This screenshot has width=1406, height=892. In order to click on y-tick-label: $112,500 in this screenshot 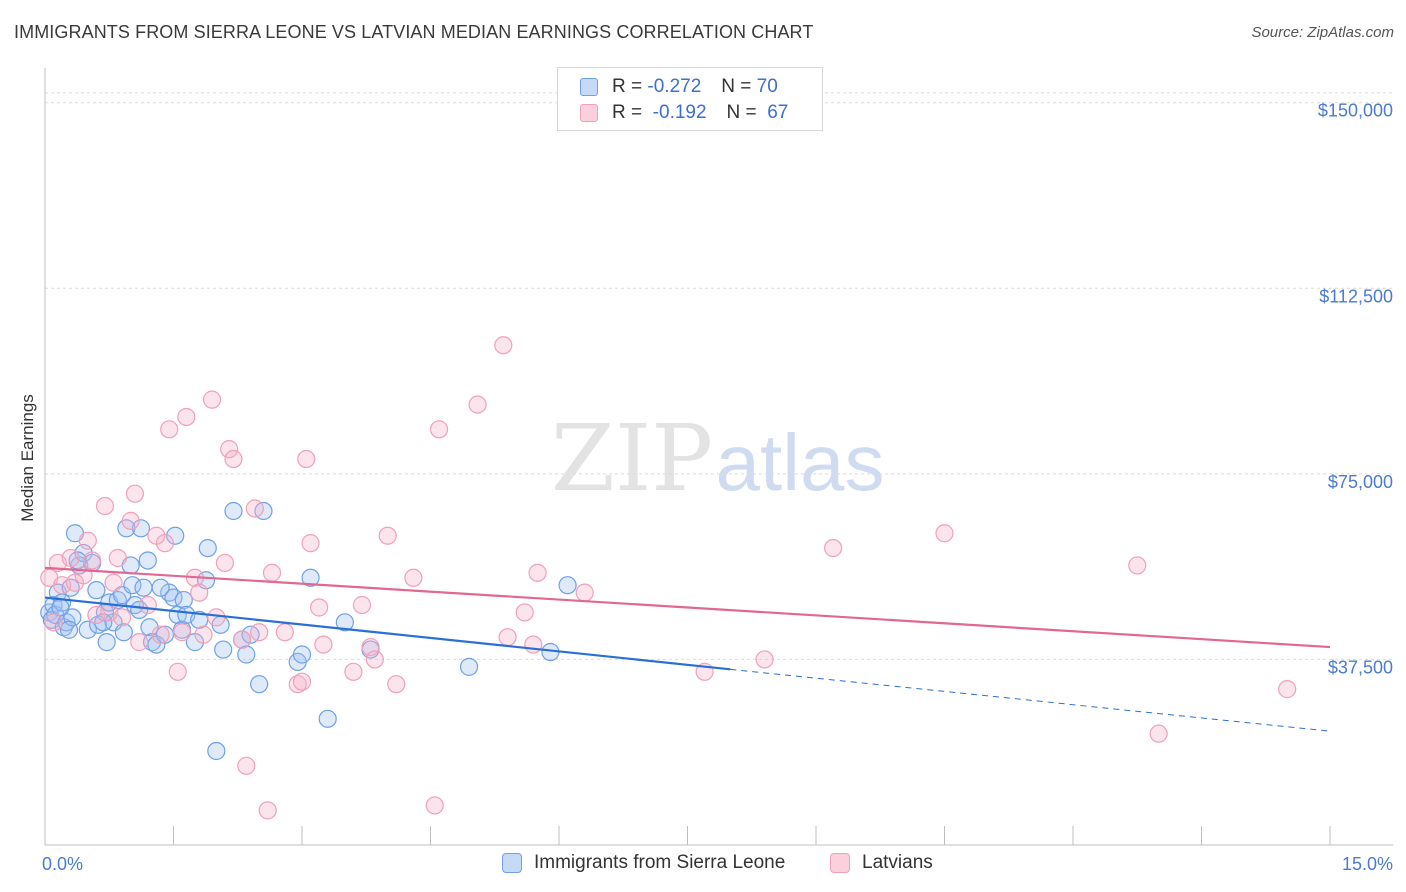, I will do `click(1356, 296)`.